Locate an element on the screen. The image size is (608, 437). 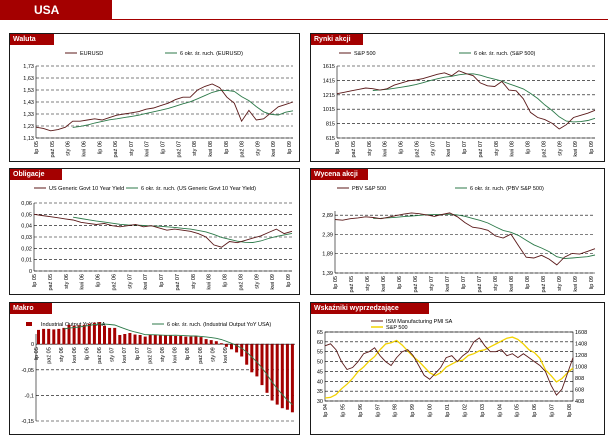
x-tick-label: lip 03 is located at coordinates (483, 410).